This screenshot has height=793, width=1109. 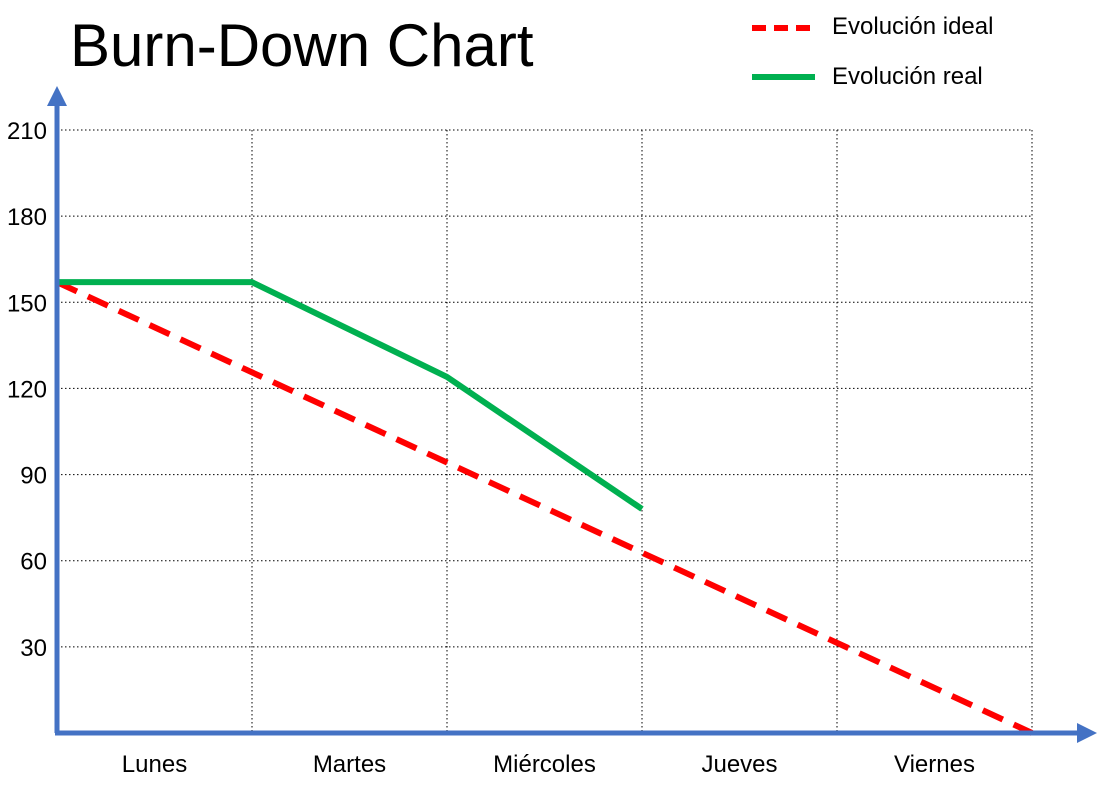 I want to click on y-tick-label: 90, so click(x=33, y=476).